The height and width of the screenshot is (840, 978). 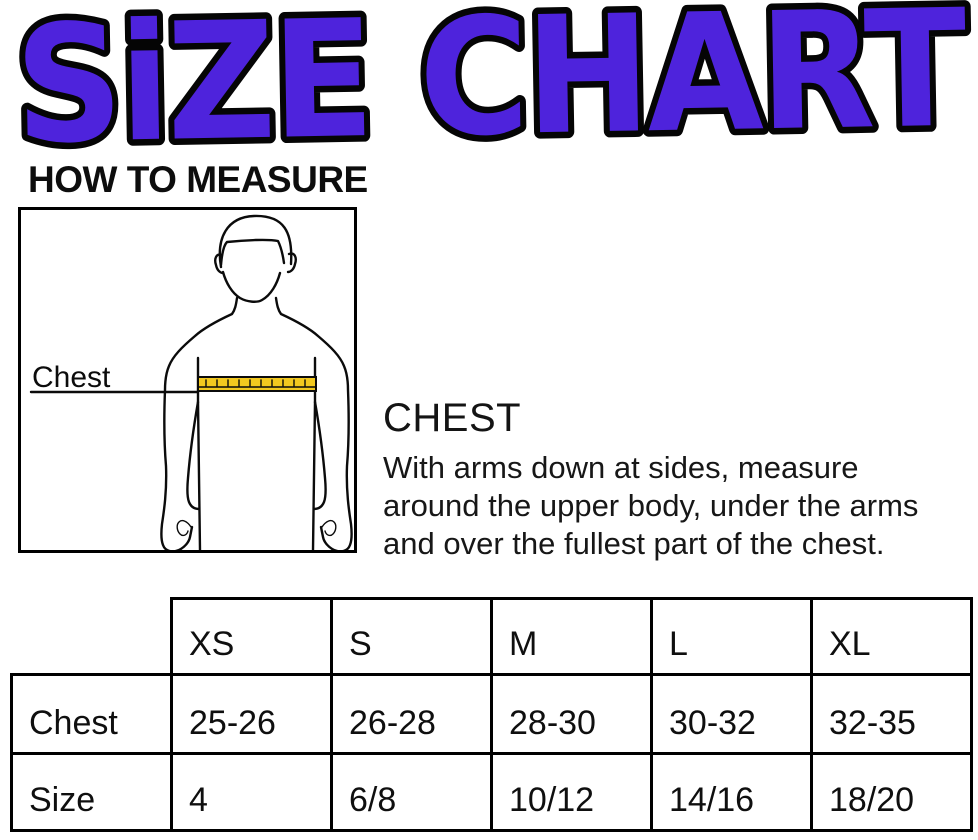 I want to click on torso-right-line, so click(x=314, y=453).